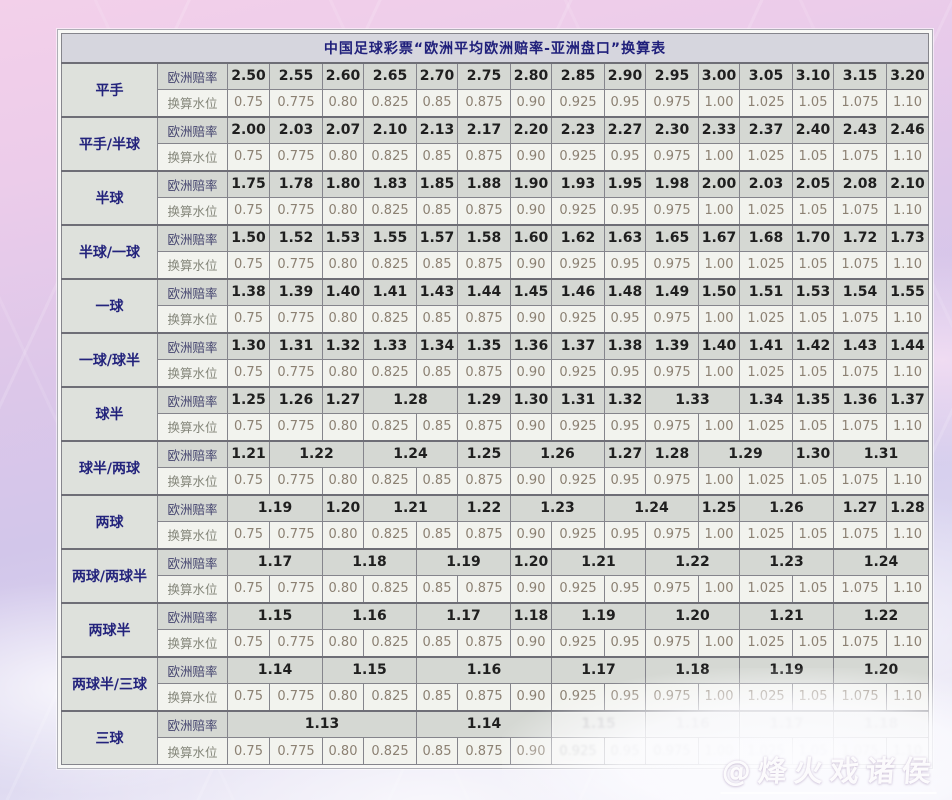 The image size is (952, 800). Describe the element at coordinates (766, 75) in the screenshot. I see `odds-value-cell: 3.05` at that location.